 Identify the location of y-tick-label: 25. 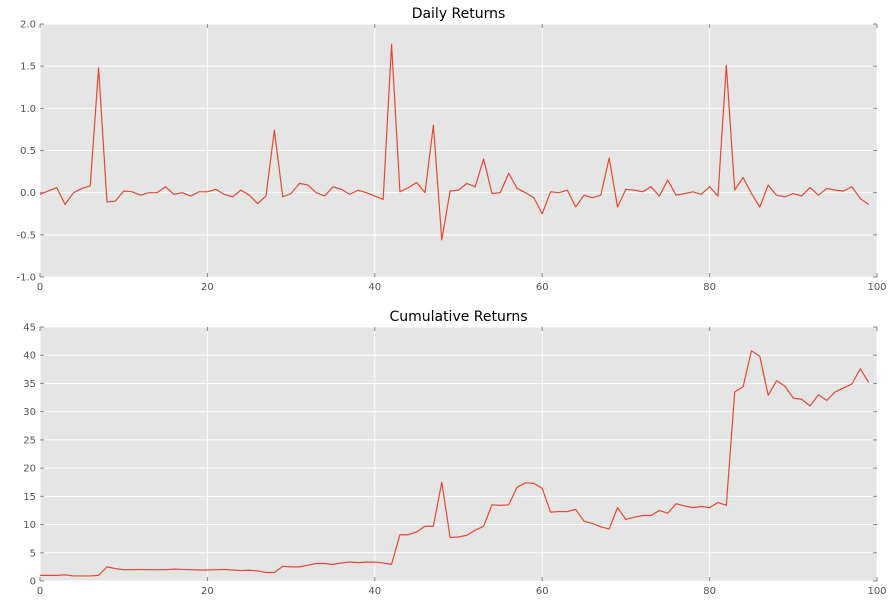
(29, 440).